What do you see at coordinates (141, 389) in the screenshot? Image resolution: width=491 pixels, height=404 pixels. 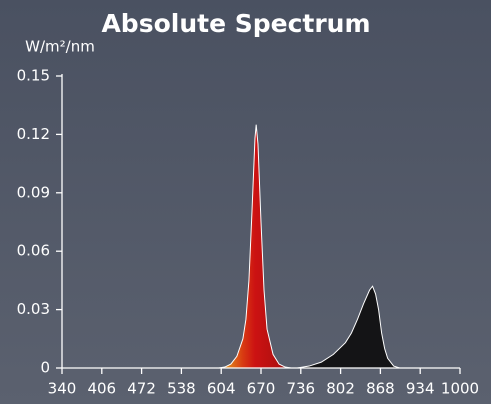 I see `x-tick-label: 472` at bounding box center [141, 389].